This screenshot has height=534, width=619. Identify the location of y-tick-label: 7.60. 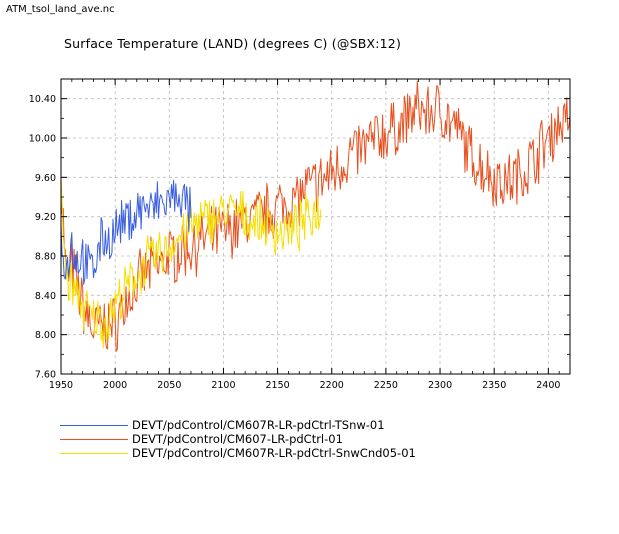
(45, 375).